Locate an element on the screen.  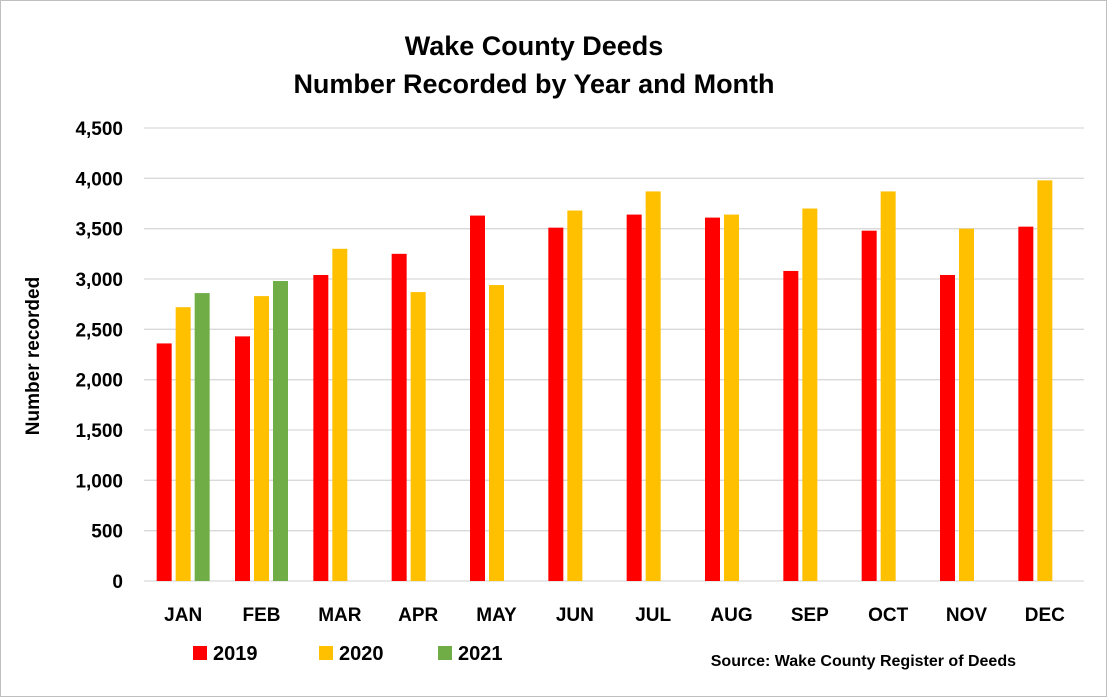
legend-label: 2021 is located at coordinates (480, 654).